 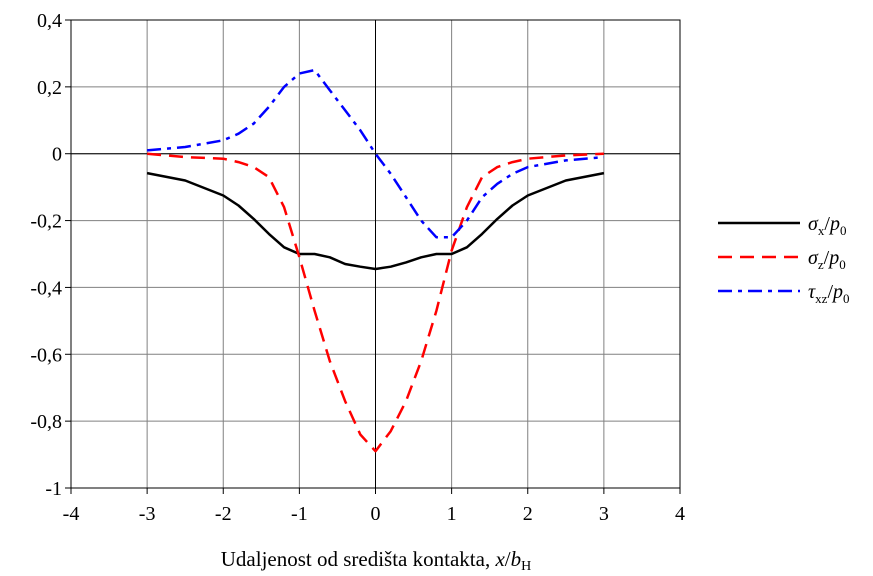 I want to click on y-tick-label: -1, so click(x=53, y=489).